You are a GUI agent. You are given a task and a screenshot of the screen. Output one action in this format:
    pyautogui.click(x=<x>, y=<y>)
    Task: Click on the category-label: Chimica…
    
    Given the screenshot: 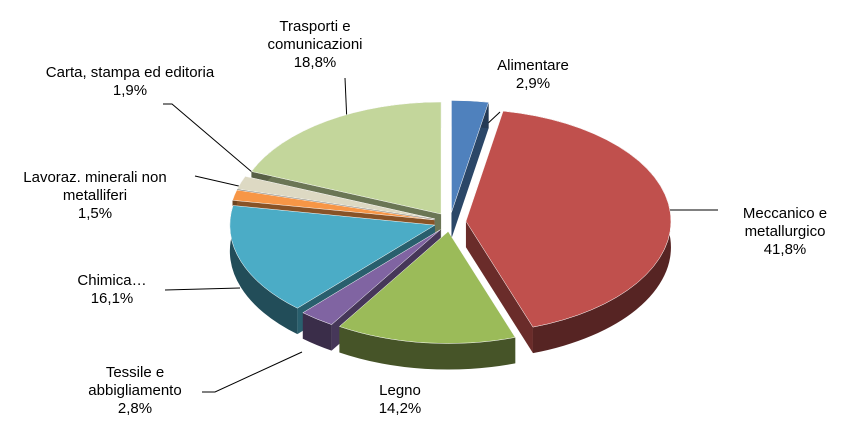 What is the action you would take?
    pyautogui.click(x=112, y=280)
    